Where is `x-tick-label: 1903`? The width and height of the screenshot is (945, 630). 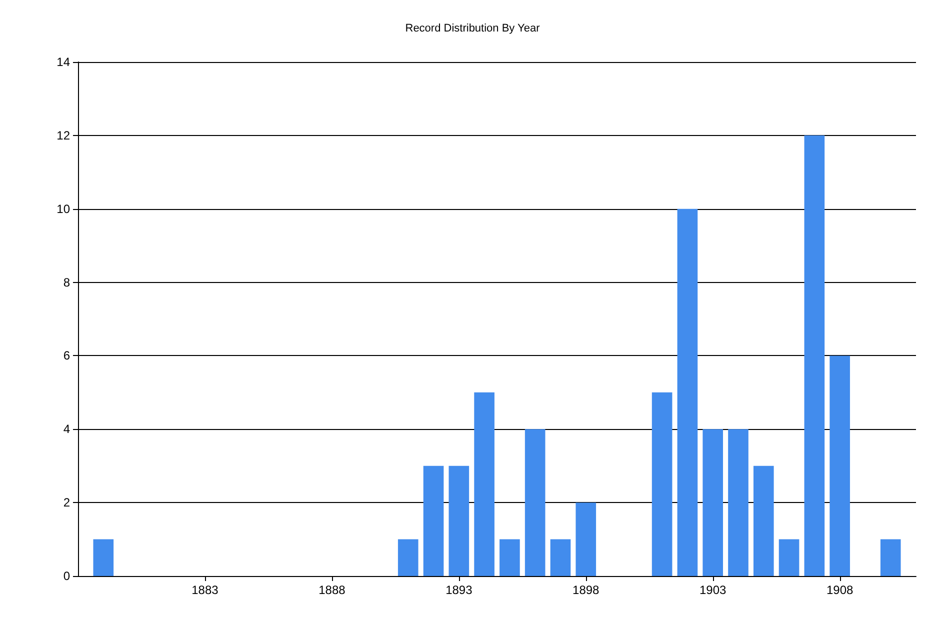
x-tick-label: 1903 is located at coordinates (713, 590).